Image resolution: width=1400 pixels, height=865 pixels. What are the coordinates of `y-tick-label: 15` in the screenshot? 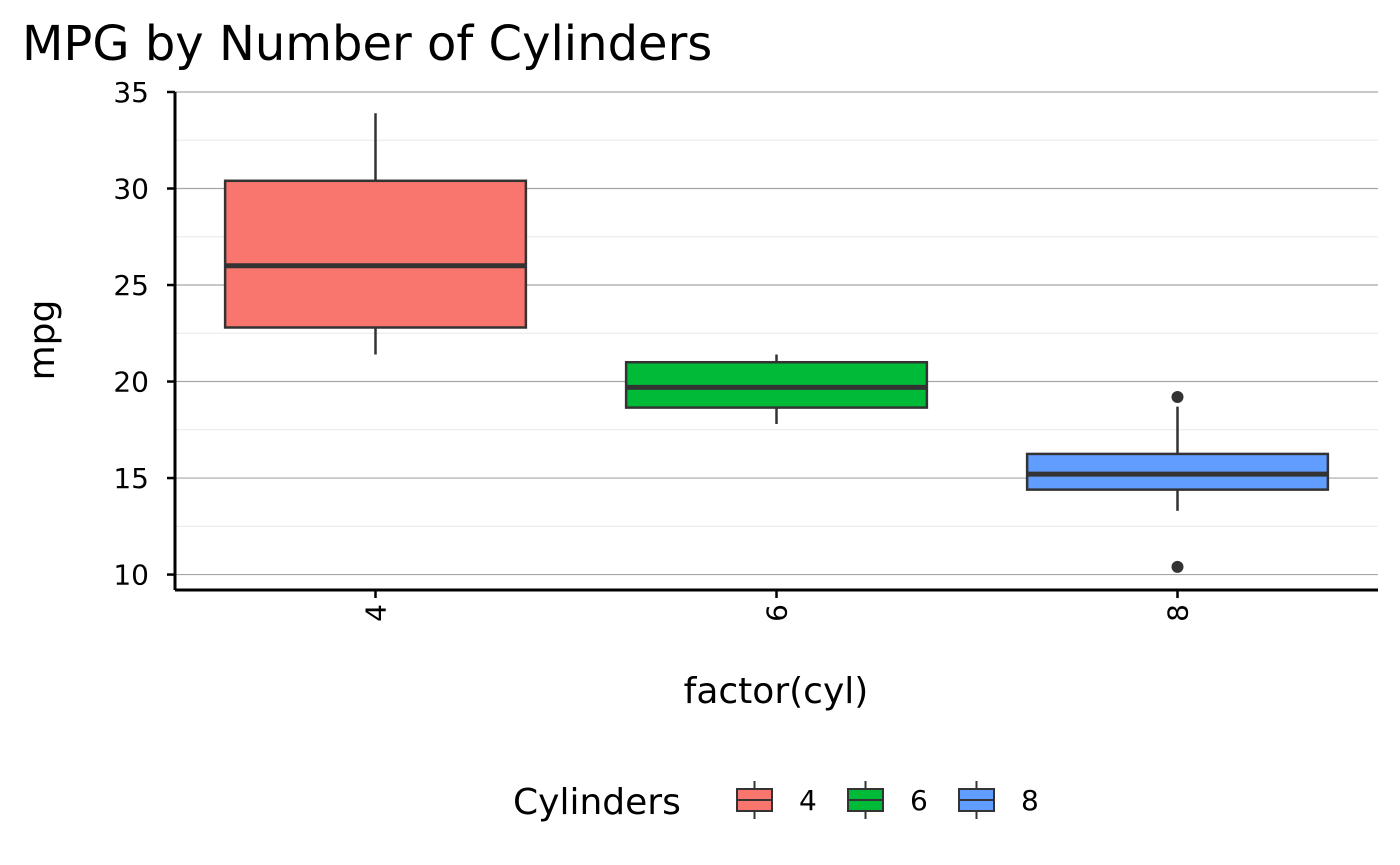 It's located at (131, 478).